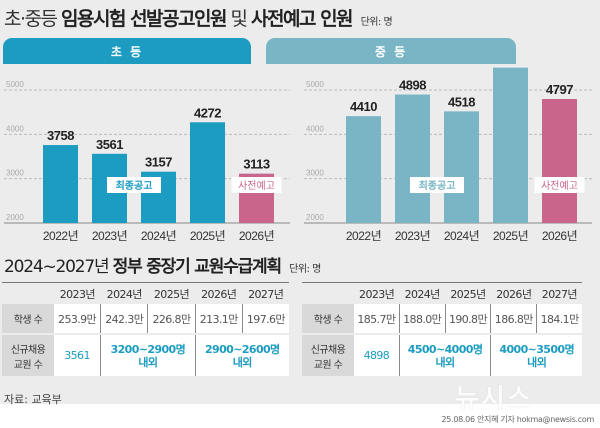 The image size is (600, 428). Describe the element at coordinates (467, 319) in the screenshot. I see `students-cell: 190.8만` at that location.